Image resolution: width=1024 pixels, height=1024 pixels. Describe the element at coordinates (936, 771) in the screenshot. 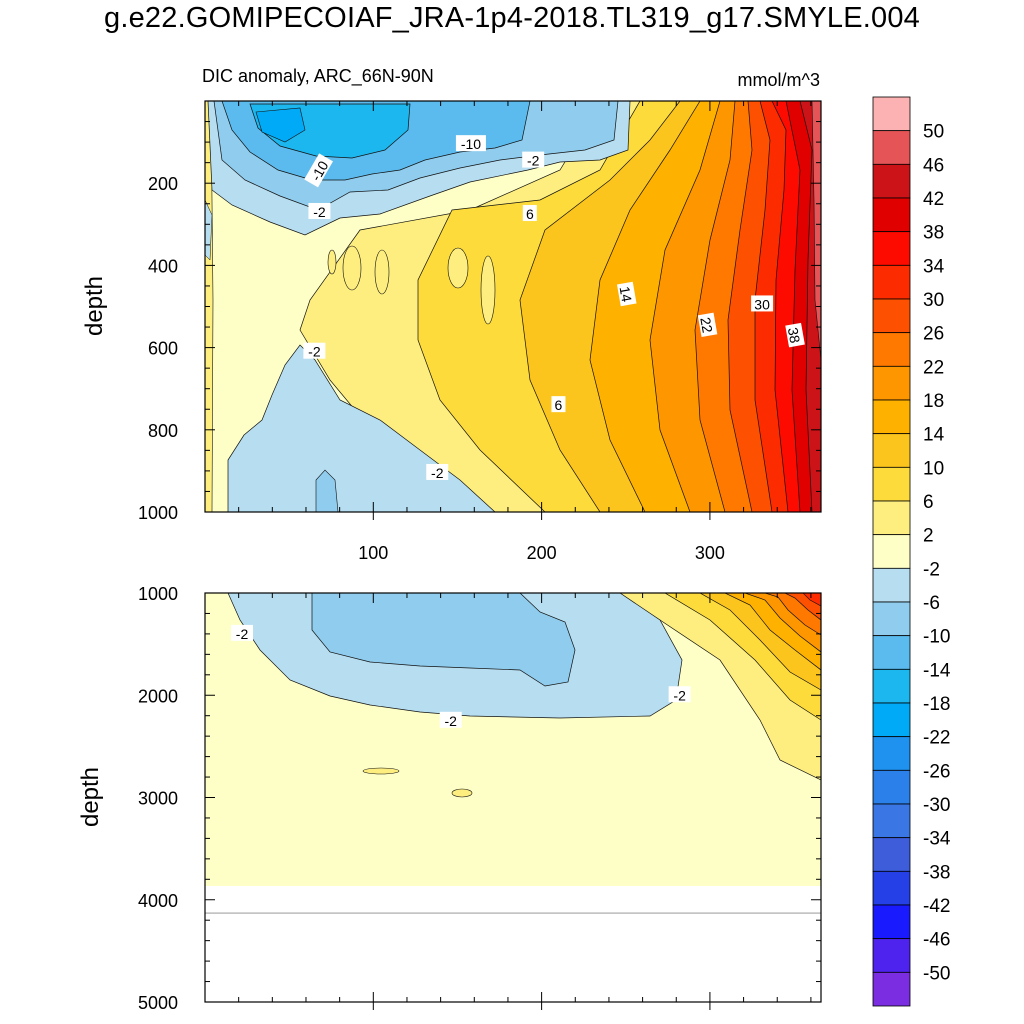

I see `colorbar-label: -26` at that location.